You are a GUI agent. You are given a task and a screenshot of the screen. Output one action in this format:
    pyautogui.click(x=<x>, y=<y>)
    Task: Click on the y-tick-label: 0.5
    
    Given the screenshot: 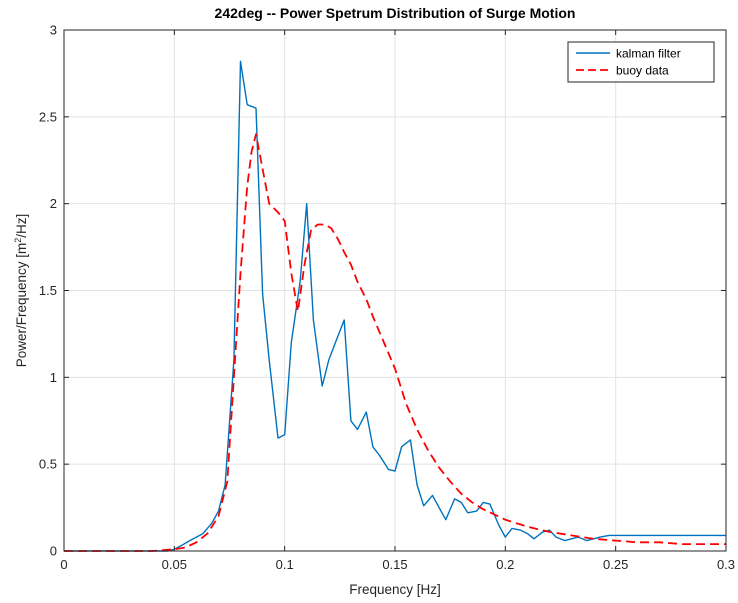 What is the action you would take?
    pyautogui.click(x=48, y=464)
    